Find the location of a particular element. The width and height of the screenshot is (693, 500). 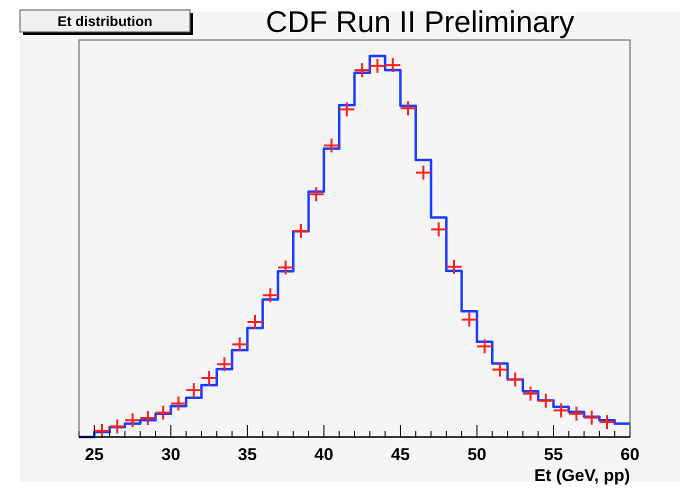

x-tick-label: 55 is located at coordinates (553, 454).